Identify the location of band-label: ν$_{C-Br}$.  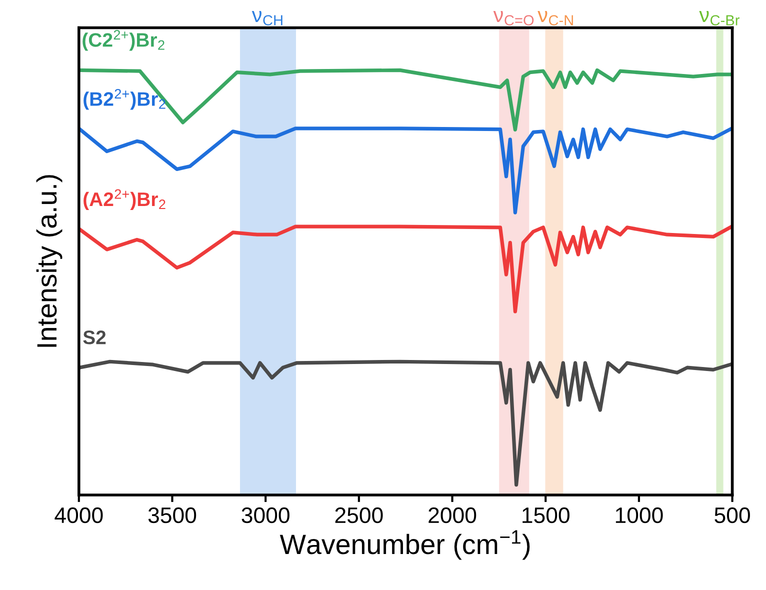
(719, 18).